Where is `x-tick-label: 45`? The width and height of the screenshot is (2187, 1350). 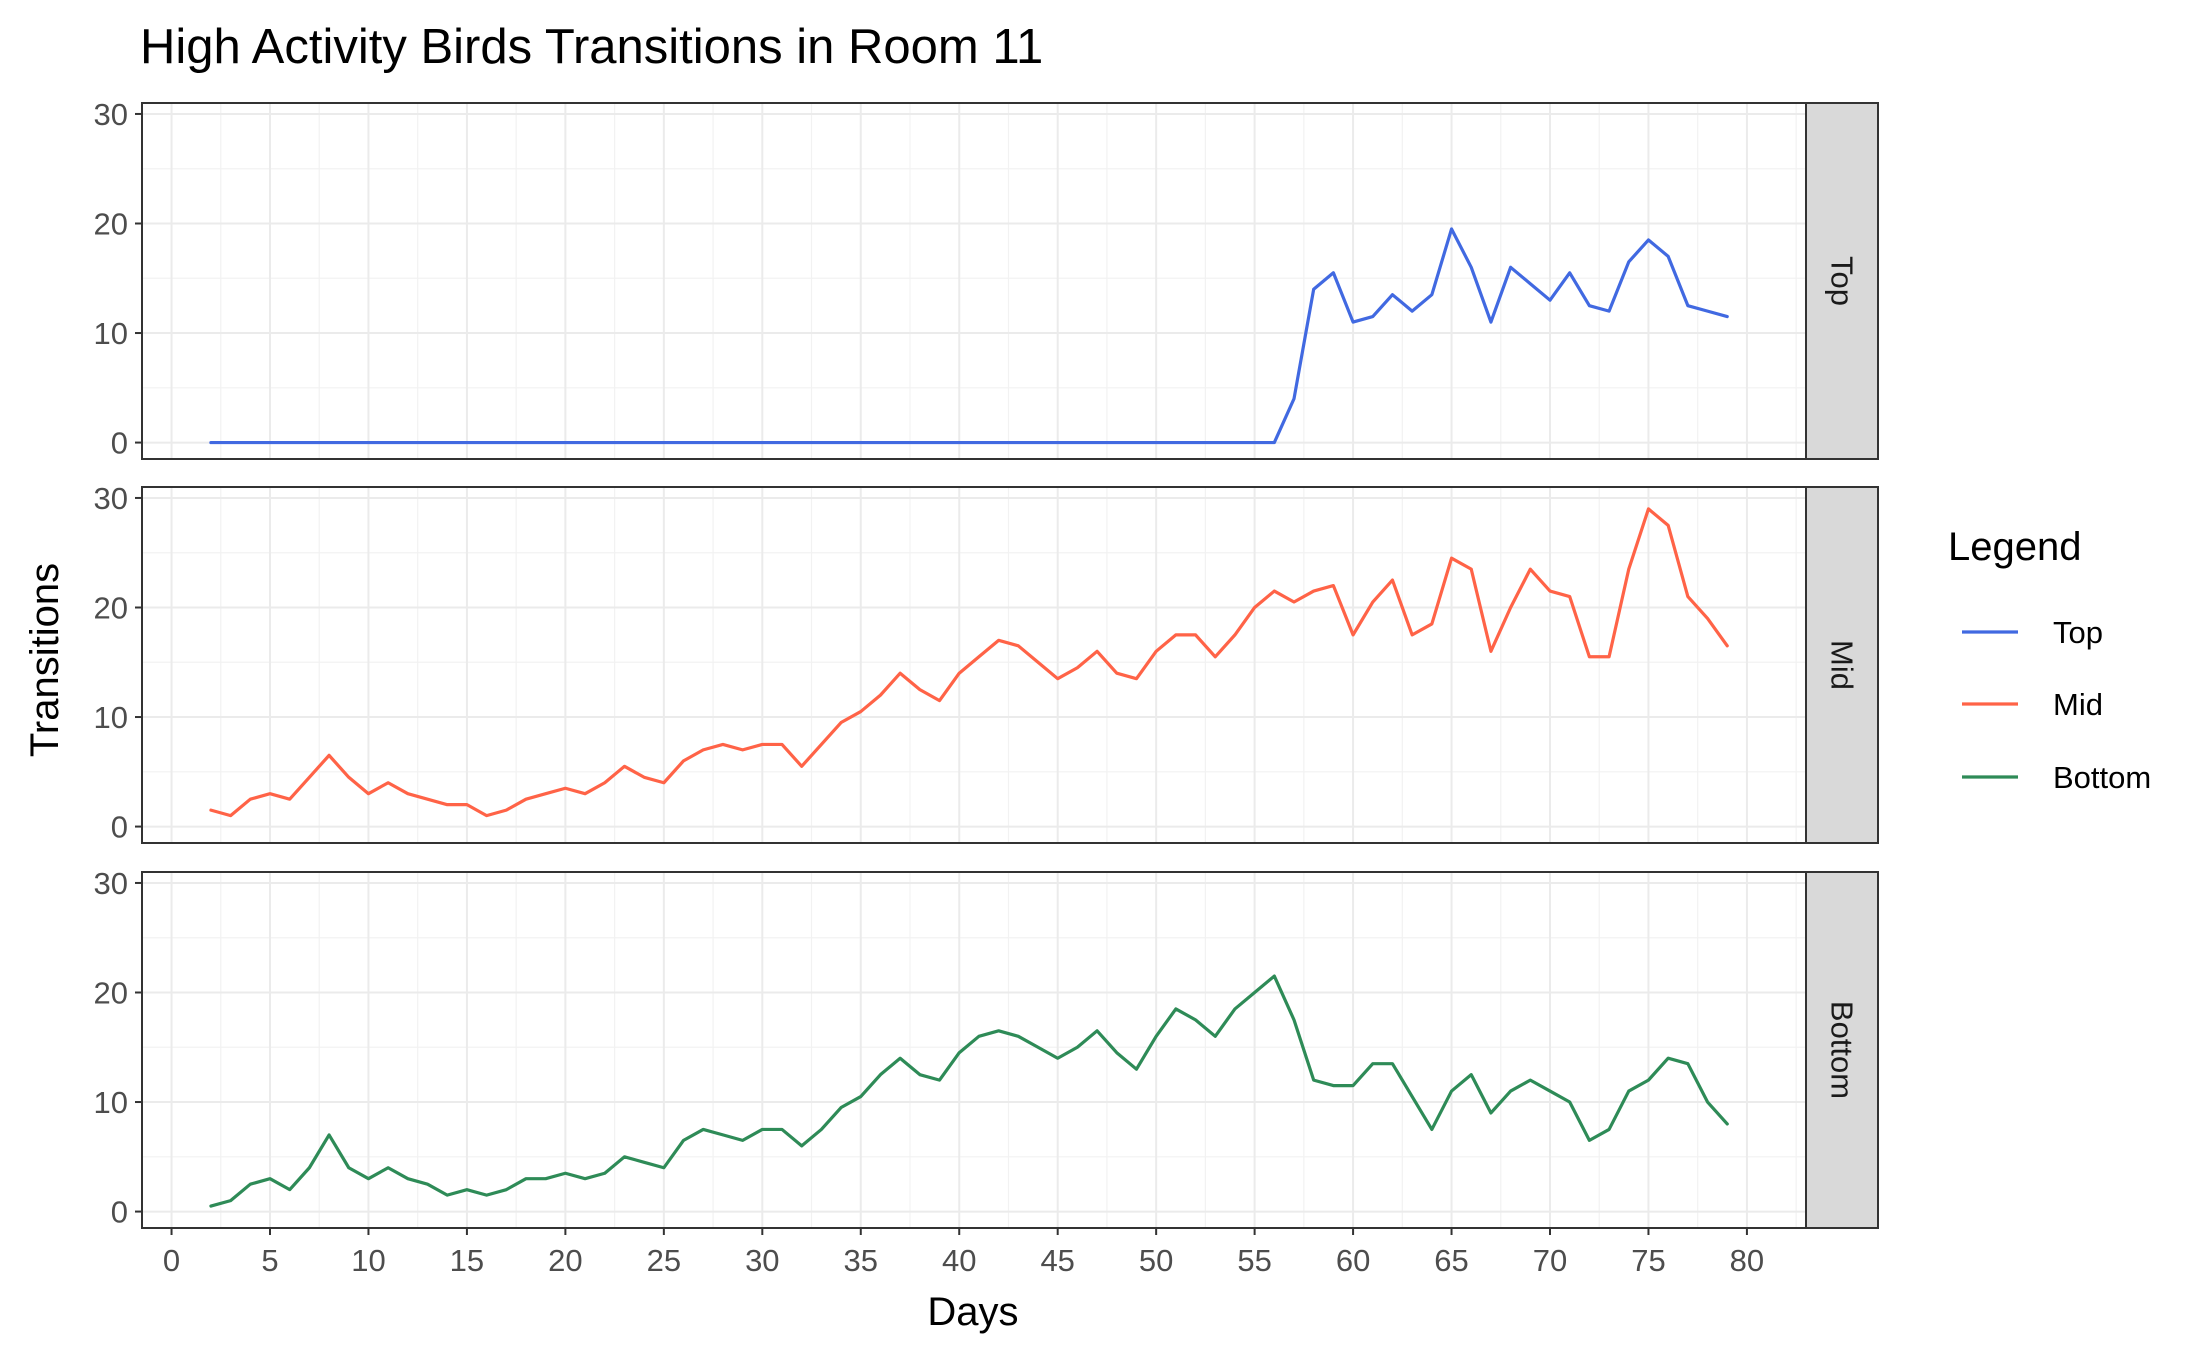
x-tick-label: 45 is located at coordinates (1057, 1260).